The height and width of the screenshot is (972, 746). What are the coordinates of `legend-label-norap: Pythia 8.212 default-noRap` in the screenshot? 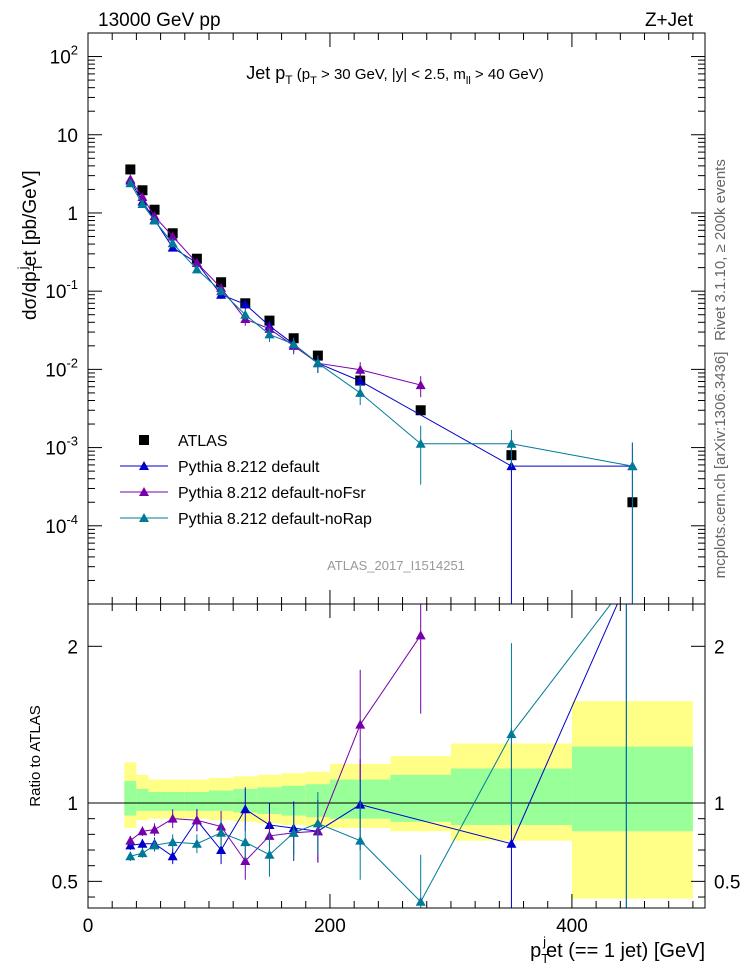 It's located at (275, 519).